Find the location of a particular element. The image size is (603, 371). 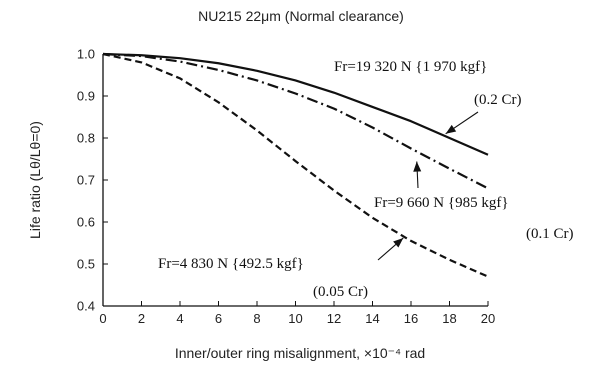

x-tick-label: 12 is located at coordinates (334, 318).